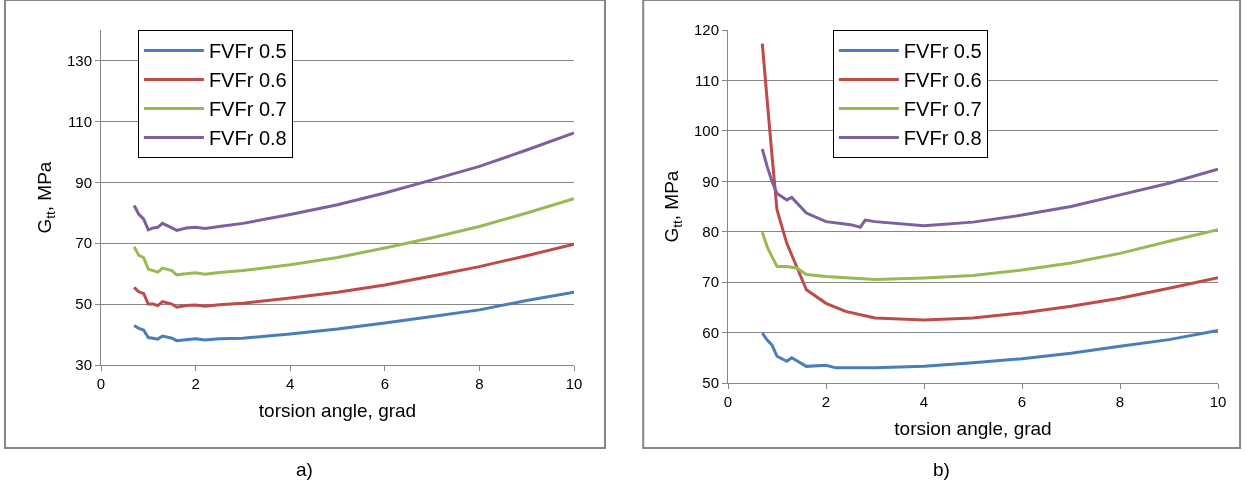 This screenshot has width=1247, height=491. What do you see at coordinates (941, 469) in the screenshot?
I see `text: b)` at bounding box center [941, 469].